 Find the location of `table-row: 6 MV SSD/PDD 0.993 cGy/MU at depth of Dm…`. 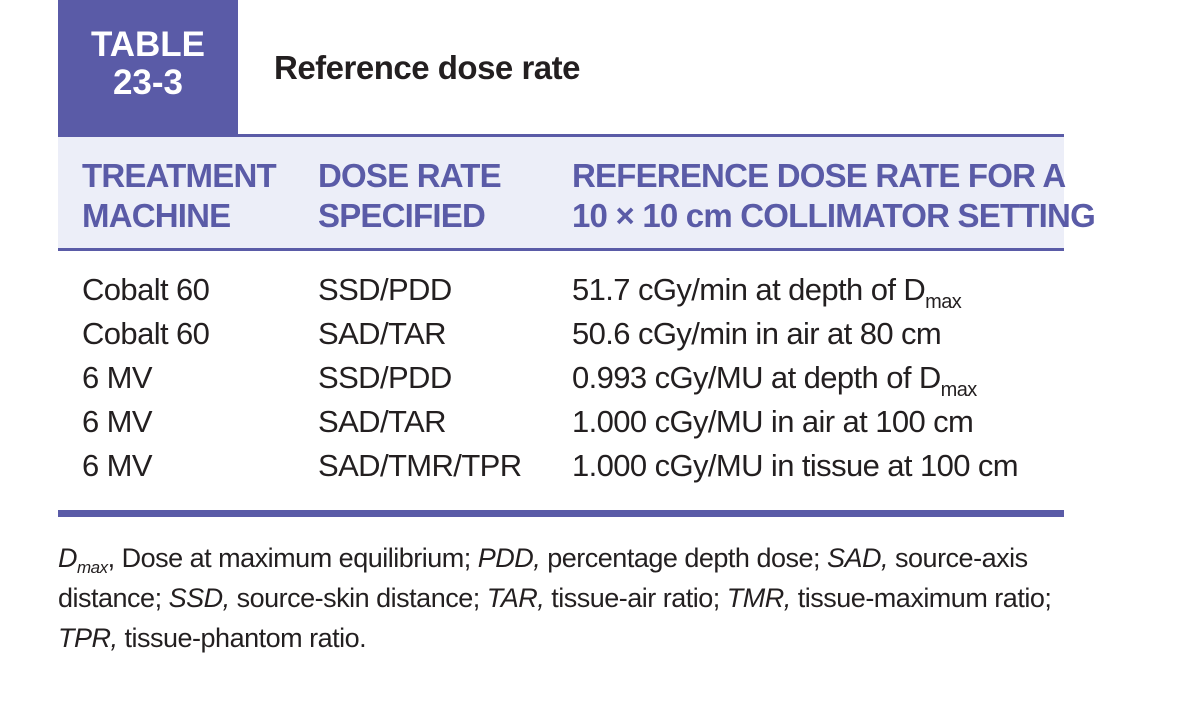

table-row: 6 MV SSD/PDD 0.993 cGy/MU at depth of Dm… is located at coordinates (572, 378).